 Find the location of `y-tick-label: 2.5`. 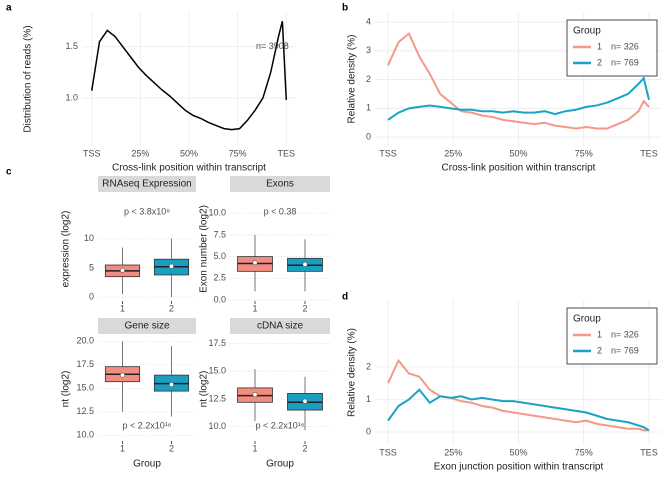

y-tick-label: 2.5 is located at coordinates (219, 278).